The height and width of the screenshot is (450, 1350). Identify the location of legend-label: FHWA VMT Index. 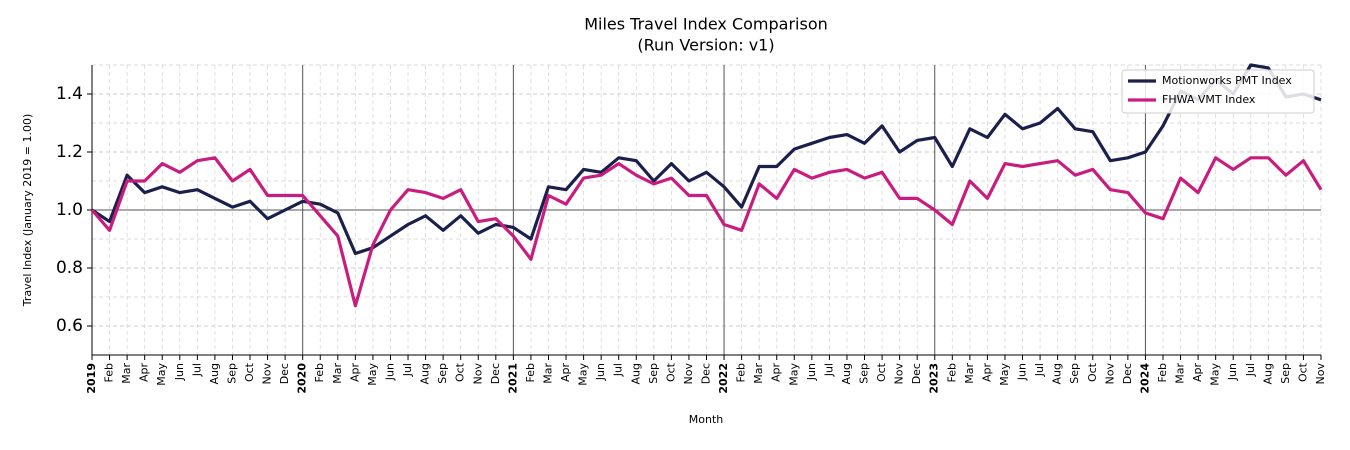
(1209, 99).